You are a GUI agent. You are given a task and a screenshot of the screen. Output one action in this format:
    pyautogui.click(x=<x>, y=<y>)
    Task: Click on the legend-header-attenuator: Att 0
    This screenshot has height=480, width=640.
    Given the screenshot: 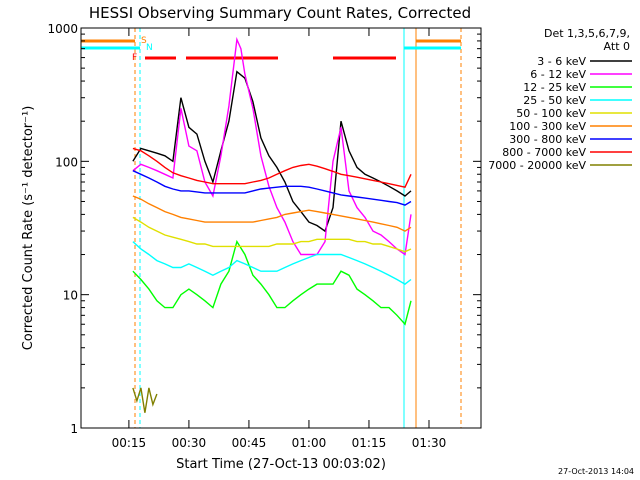 What is the action you would take?
    pyautogui.click(x=617, y=46)
    